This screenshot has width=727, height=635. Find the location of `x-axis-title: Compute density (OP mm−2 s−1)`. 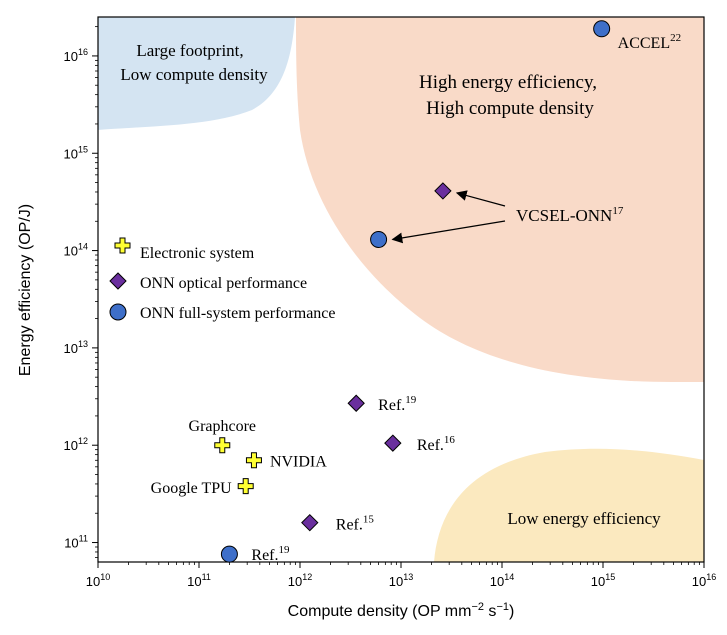

x-axis-title: Compute density (OP mm−2 s−1) is located at coordinates (401, 610).